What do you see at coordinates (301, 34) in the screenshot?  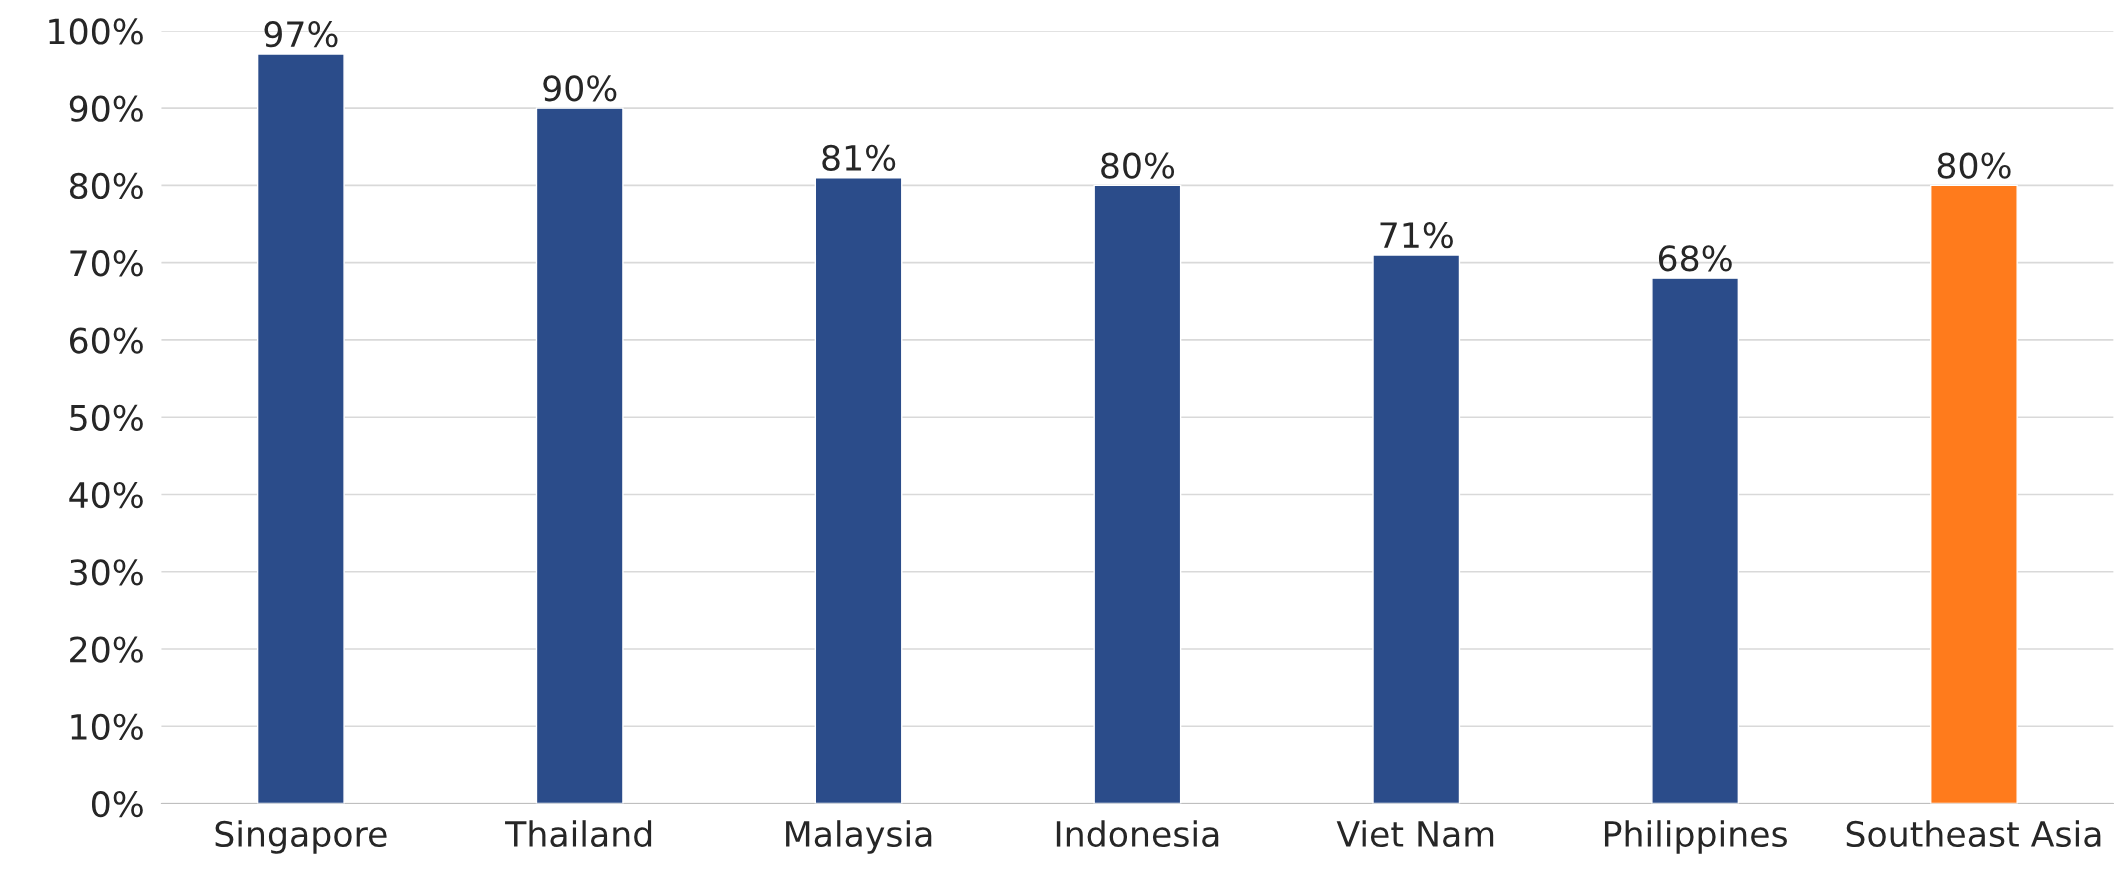 I see `data-label: 97%` at bounding box center [301, 34].